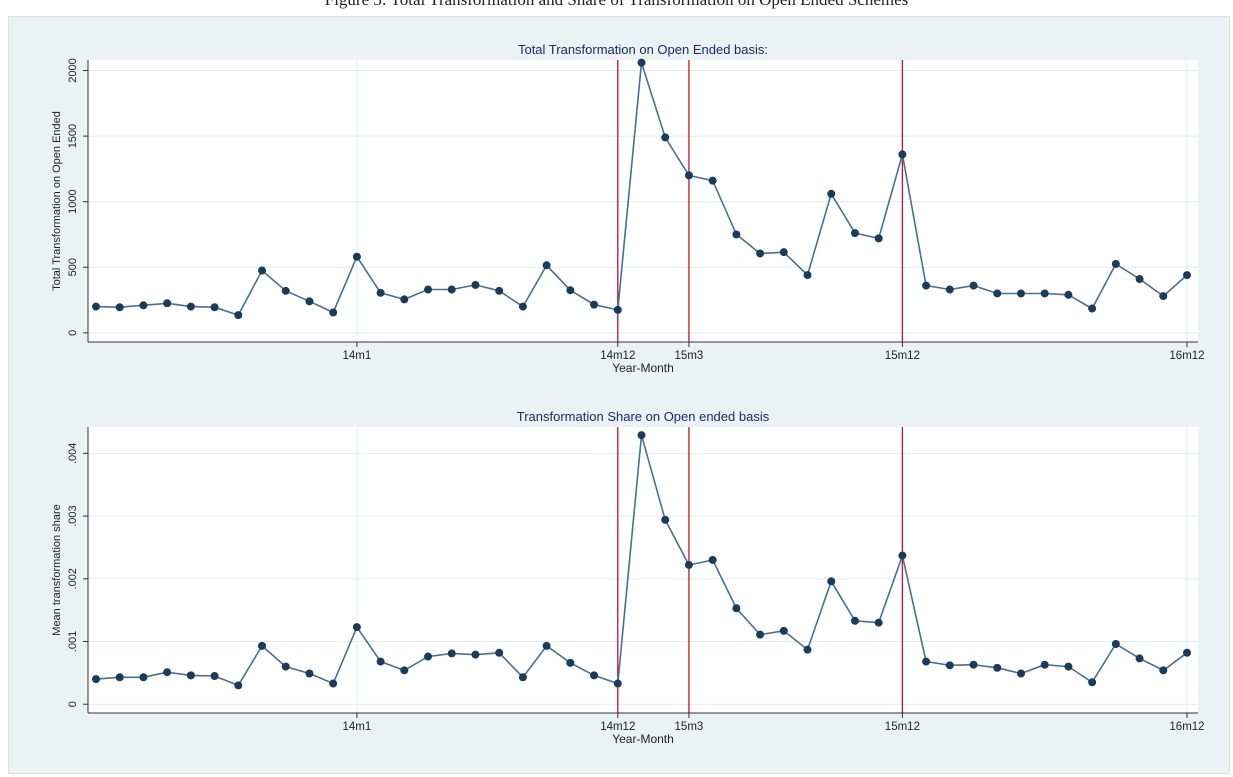  Describe the element at coordinates (73, 70) in the screenshot. I see `y-tick-label: 2000` at that location.